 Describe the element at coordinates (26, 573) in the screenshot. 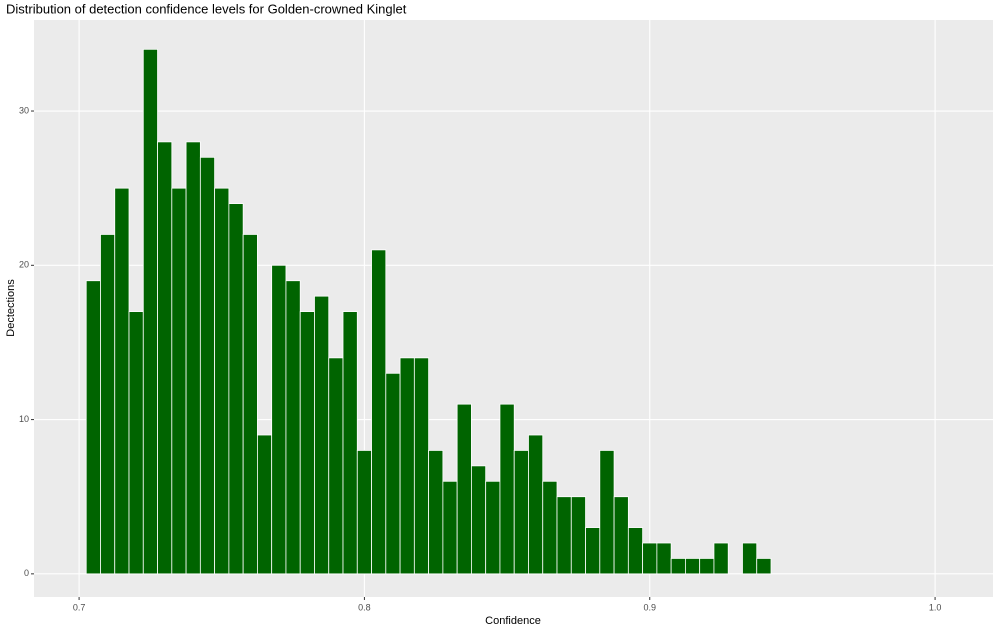

I see `y-tick-label: 0` at that location.